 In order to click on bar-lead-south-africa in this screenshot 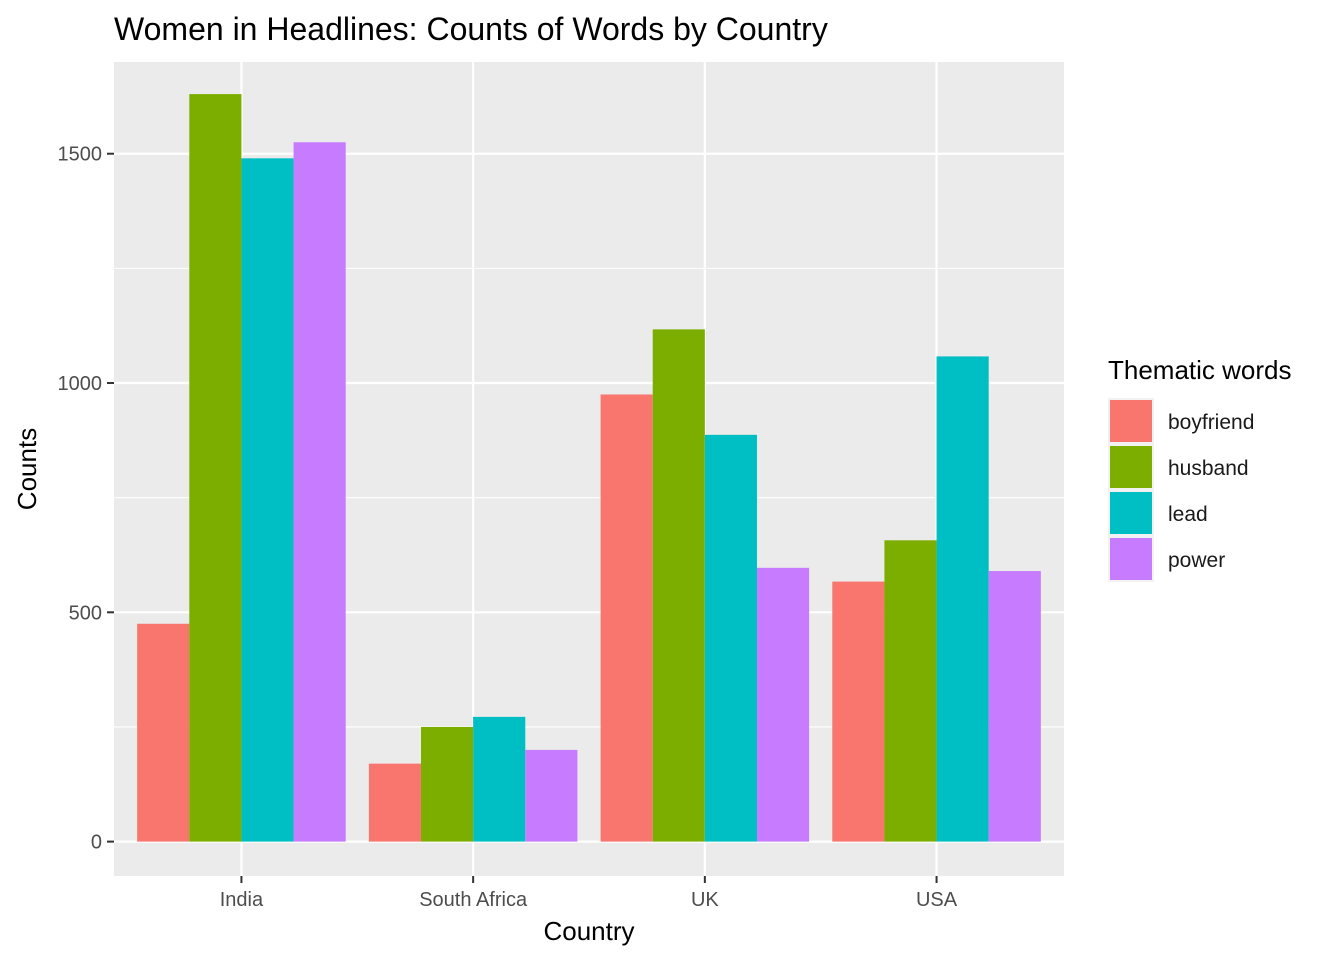, I will do `click(499, 779)`.